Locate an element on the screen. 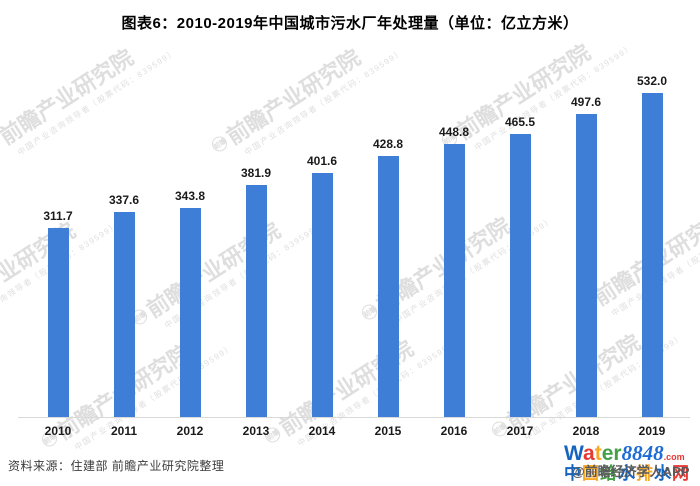 Image resolution: width=700 pixels, height=486 pixels. bar-value-label: 428.8 is located at coordinates (388, 144).